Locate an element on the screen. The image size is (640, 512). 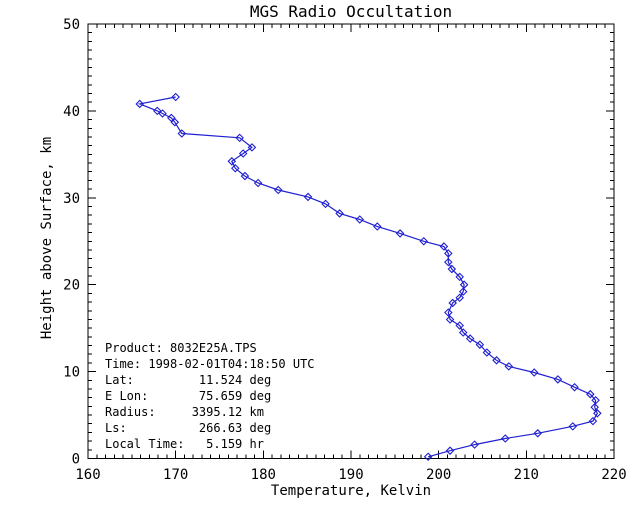
chart-title: MGS Radio Occultation is located at coordinates (351, 11).